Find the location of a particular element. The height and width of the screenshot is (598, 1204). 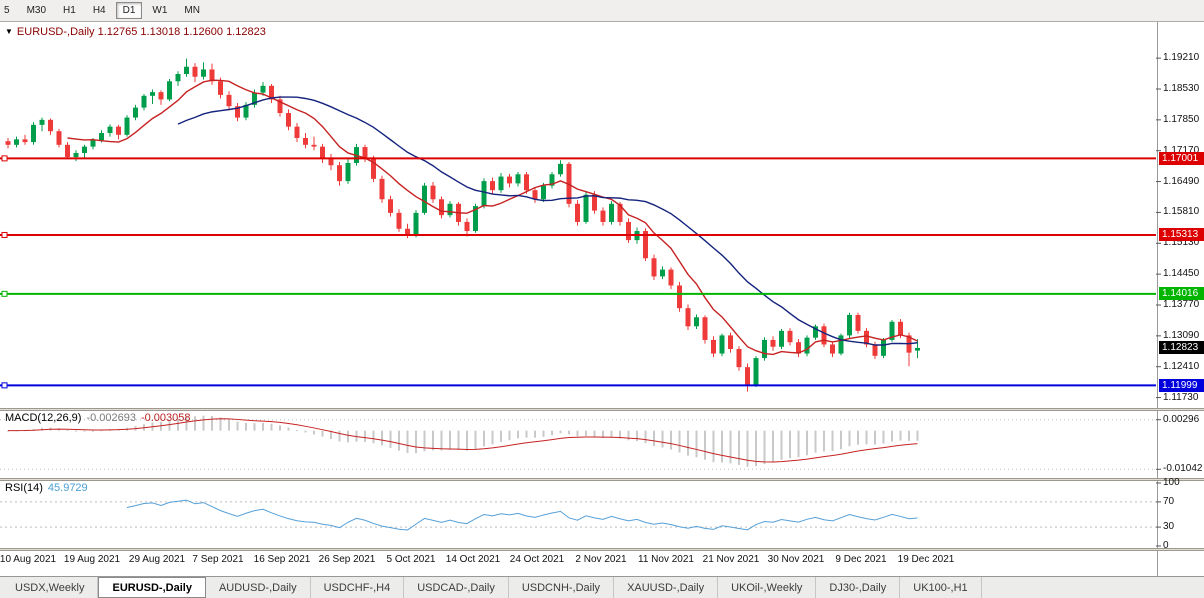

macd-signal-line is located at coordinates (462, 440).